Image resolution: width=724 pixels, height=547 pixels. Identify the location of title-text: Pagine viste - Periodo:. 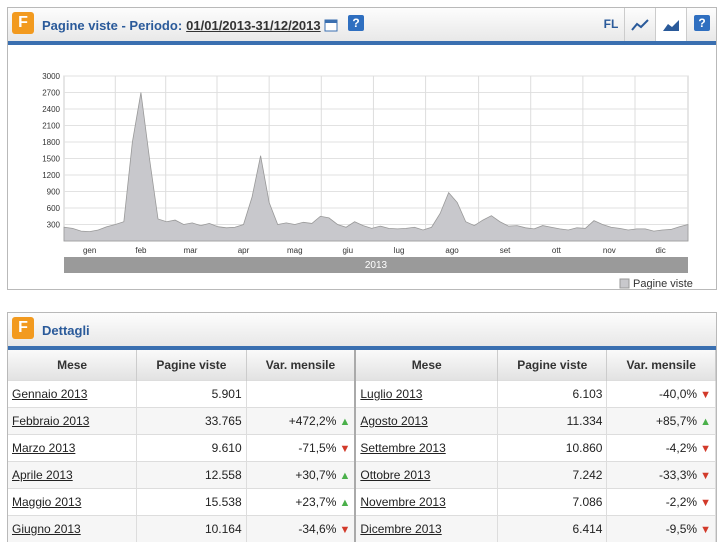
(112, 25).